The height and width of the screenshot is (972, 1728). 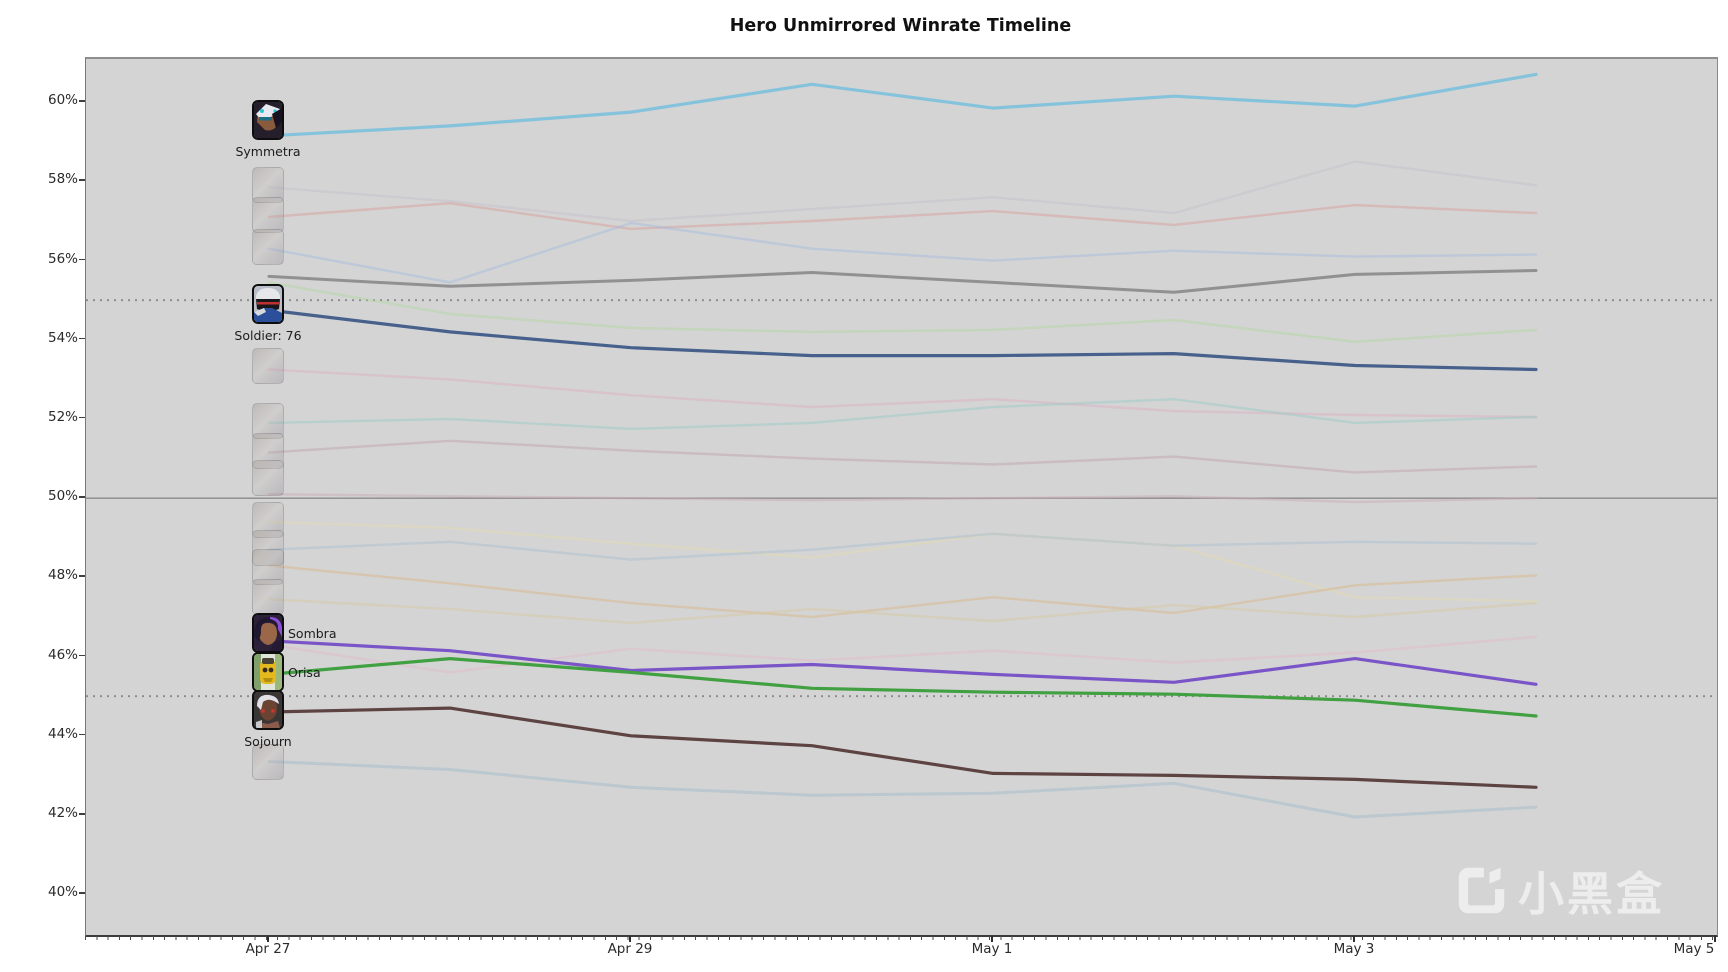 I want to click on orisa-portrait, so click(x=267, y=672).